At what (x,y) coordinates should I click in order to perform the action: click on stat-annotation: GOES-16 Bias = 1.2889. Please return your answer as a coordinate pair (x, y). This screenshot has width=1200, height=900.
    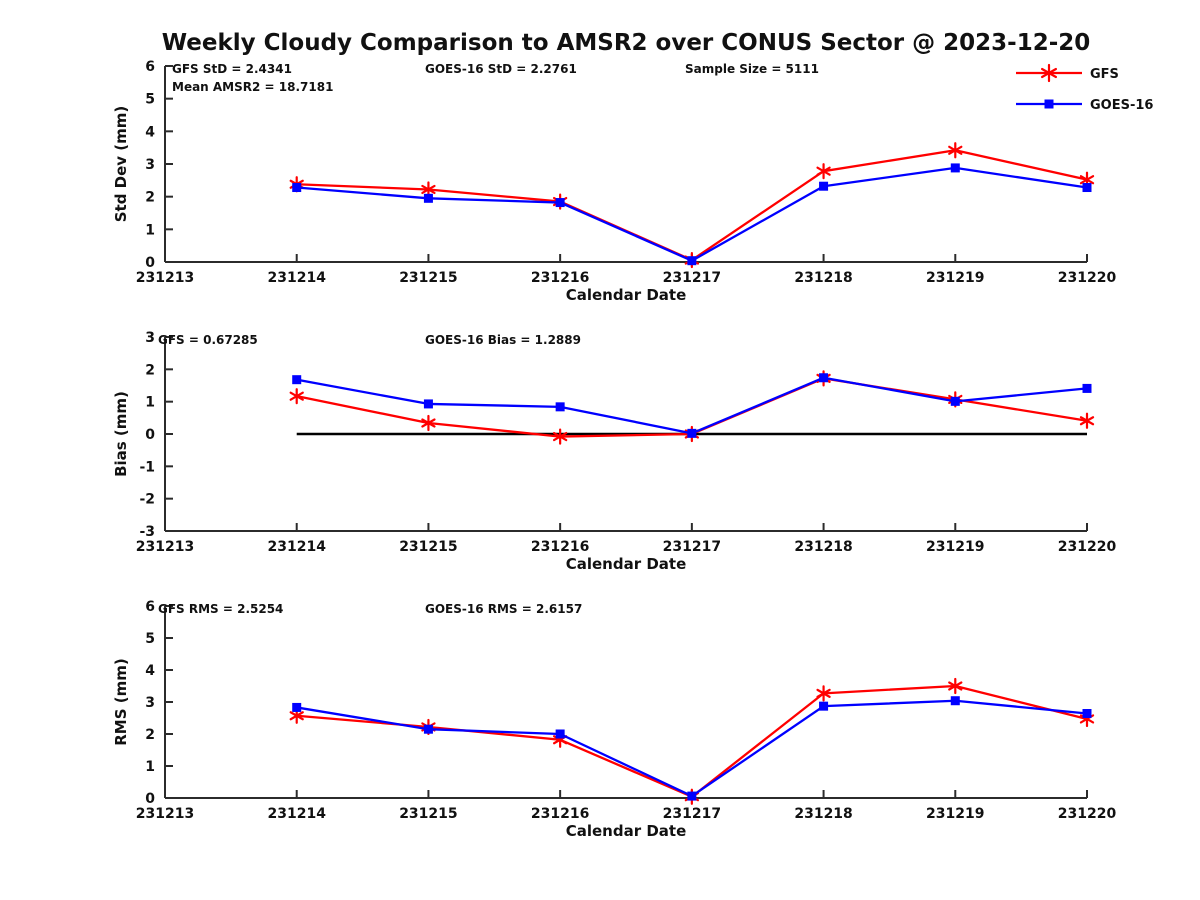
    Looking at the image, I should click on (503, 340).